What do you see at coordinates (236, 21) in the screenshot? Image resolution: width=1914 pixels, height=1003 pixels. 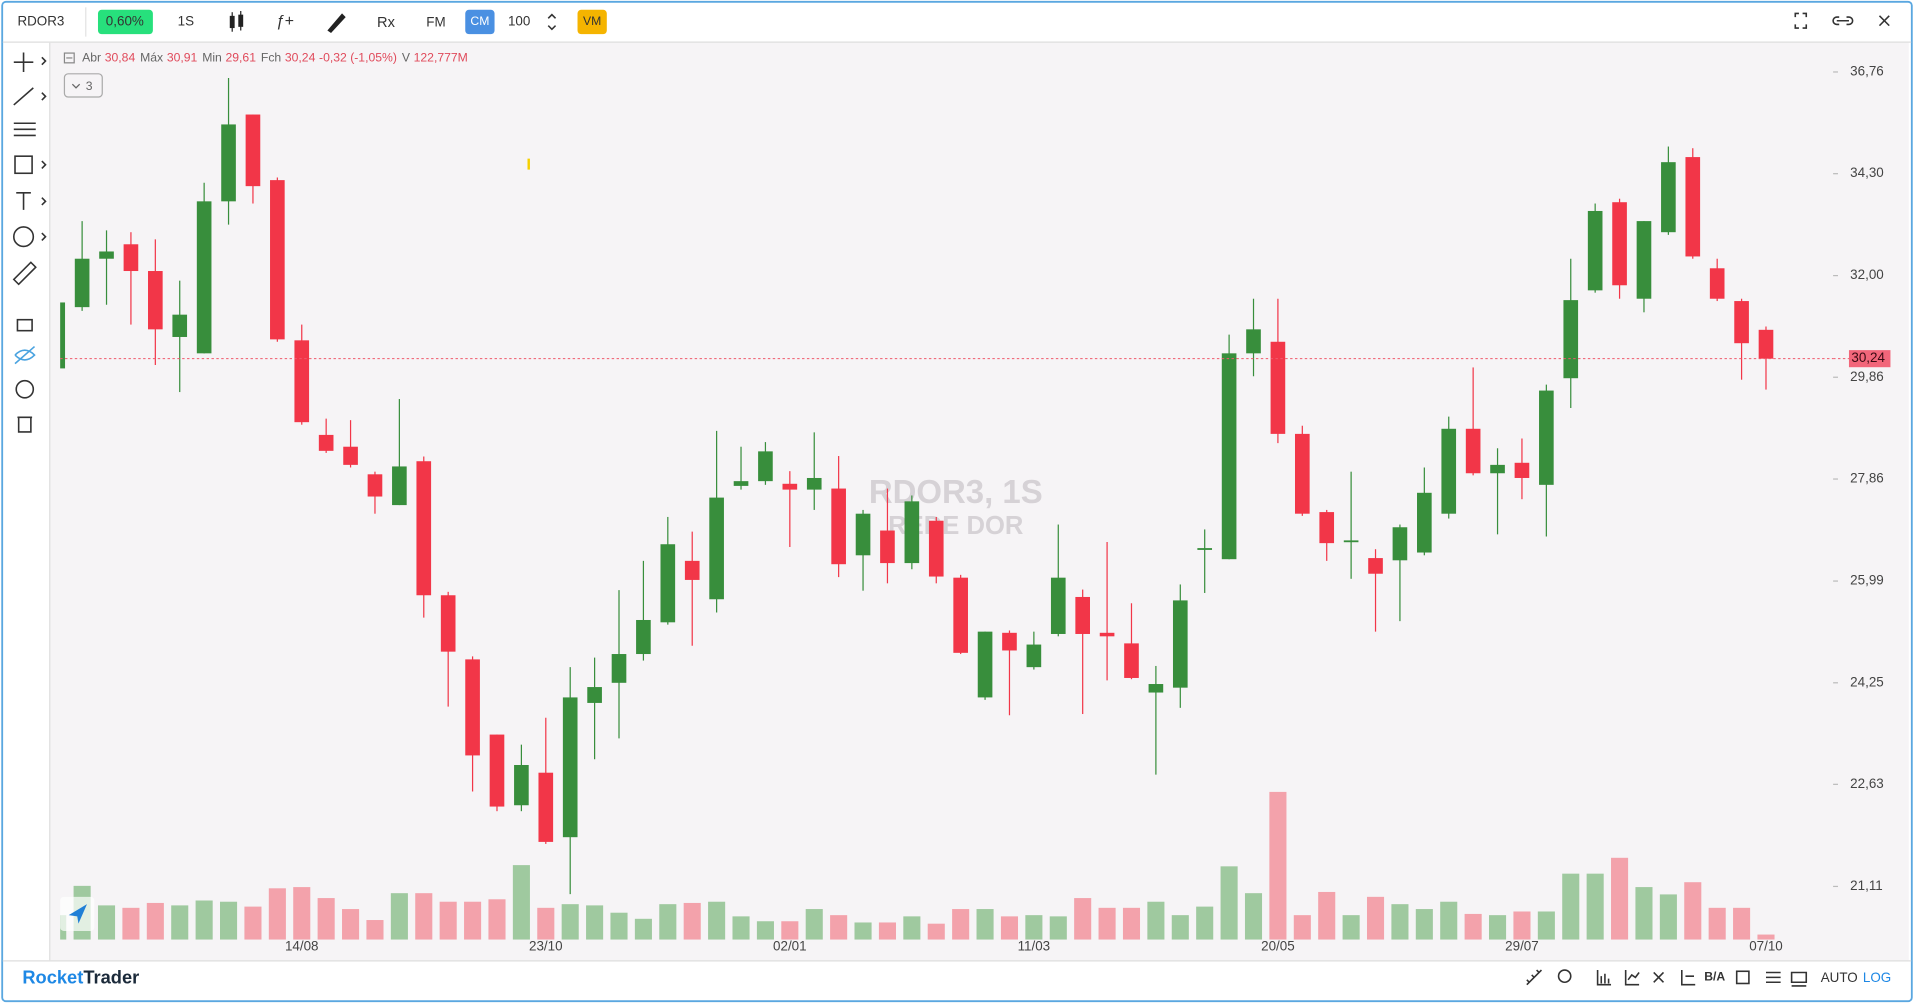 I see `candle-icon` at bounding box center [236, 21].